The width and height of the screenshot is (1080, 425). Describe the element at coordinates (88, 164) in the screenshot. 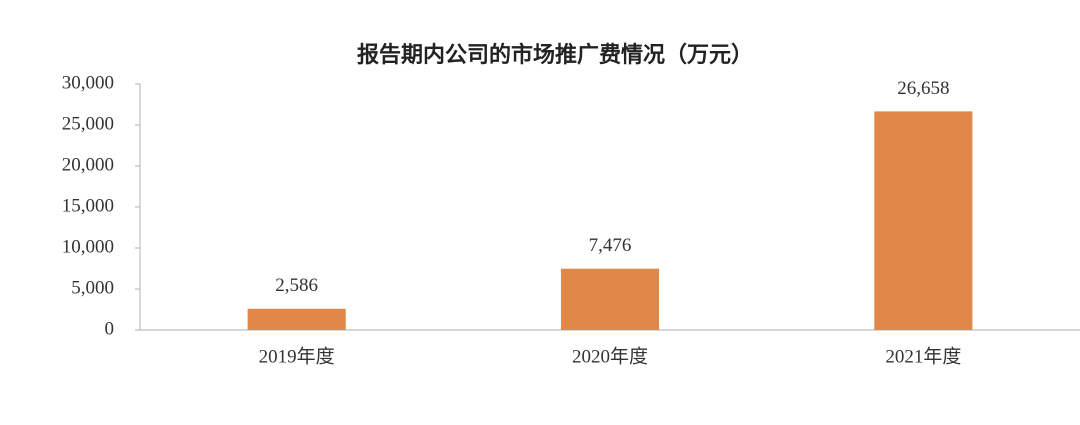

I see `y-tick-label: 20,000` at that location.